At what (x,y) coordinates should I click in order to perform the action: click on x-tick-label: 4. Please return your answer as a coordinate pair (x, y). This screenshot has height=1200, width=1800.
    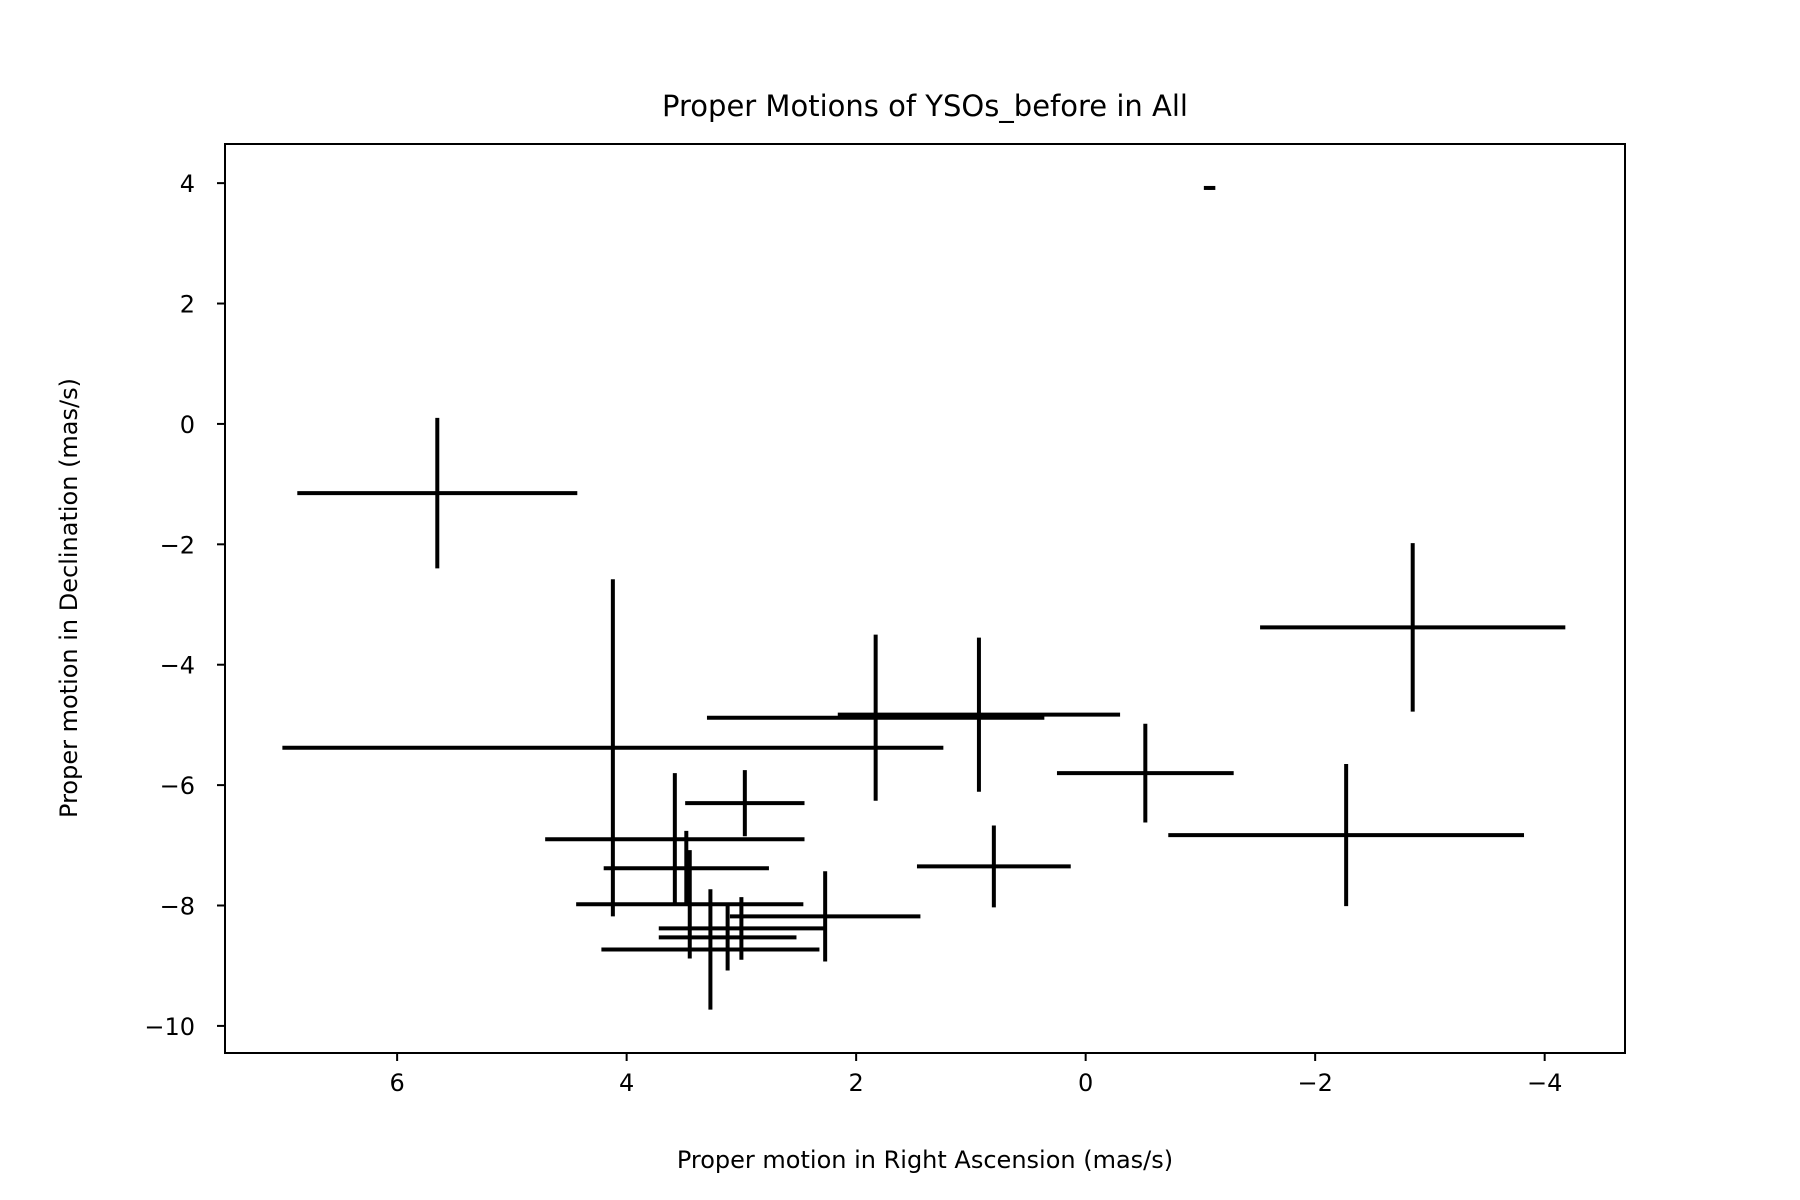
    Looking at the image, I should click on (626, 1083).